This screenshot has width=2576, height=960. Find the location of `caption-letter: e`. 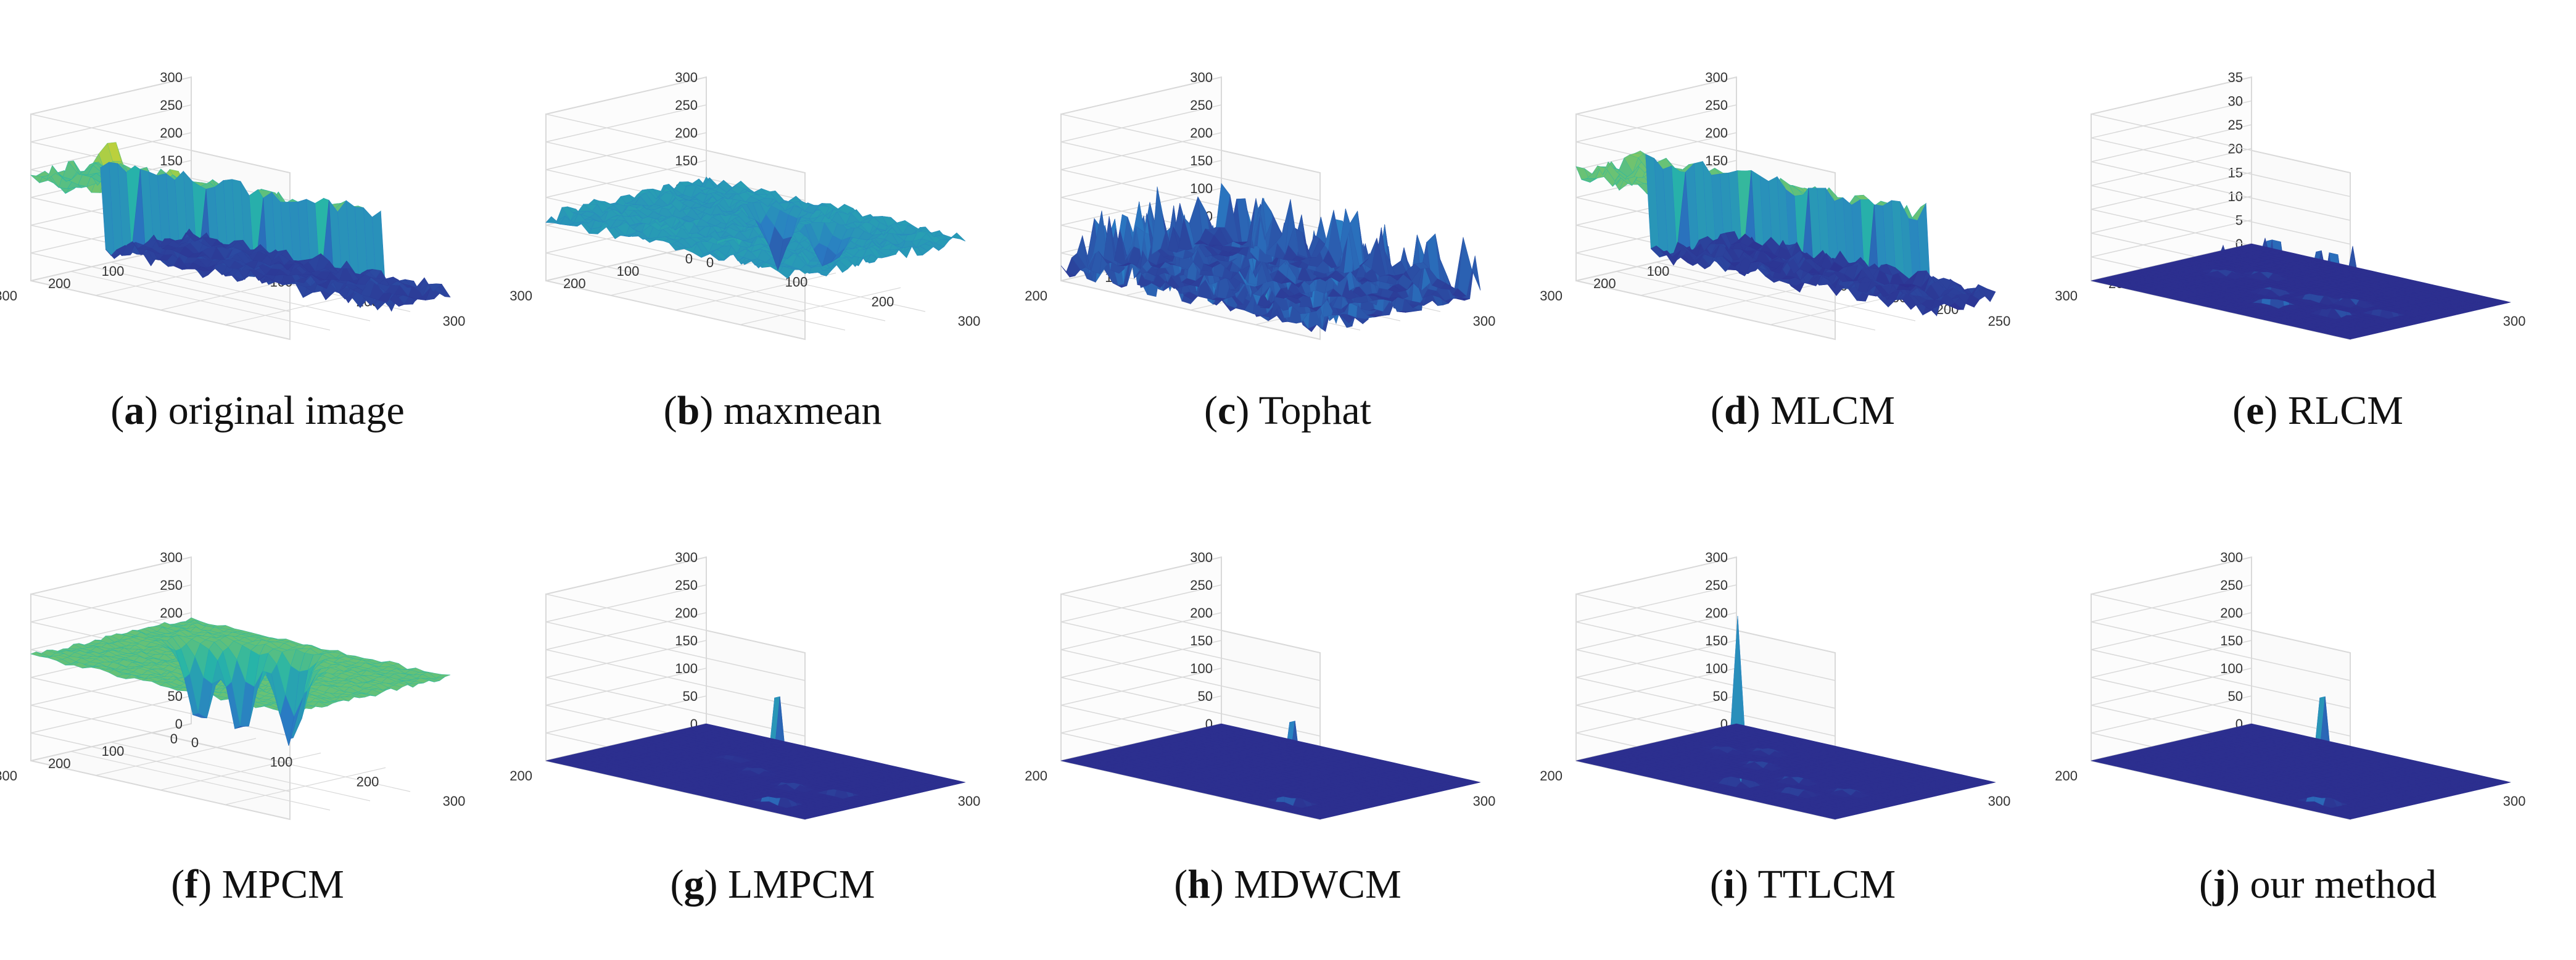

caption-letter: e is located at coordinates (2255, 410).